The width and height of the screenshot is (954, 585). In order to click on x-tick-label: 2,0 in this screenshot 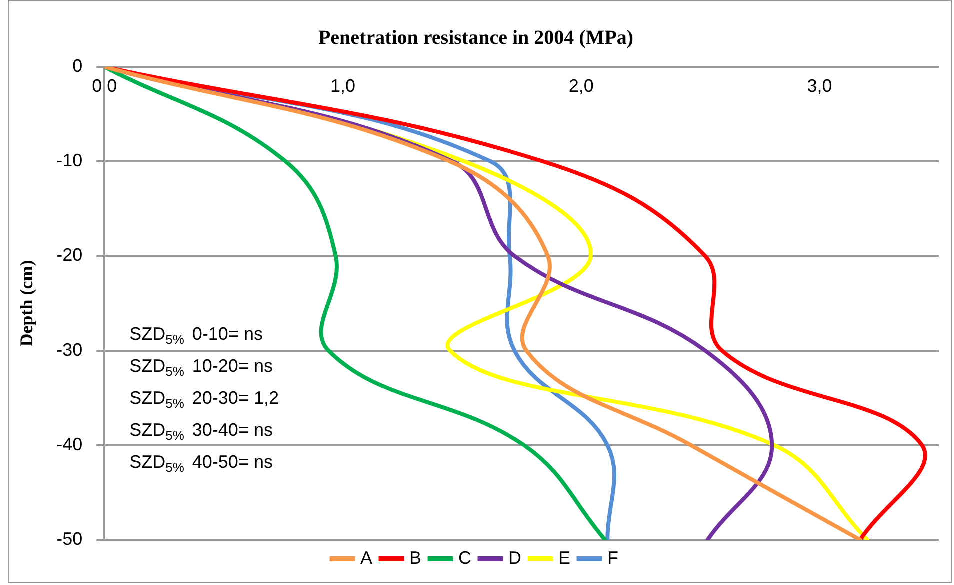, I will do `click(581, 86)`.